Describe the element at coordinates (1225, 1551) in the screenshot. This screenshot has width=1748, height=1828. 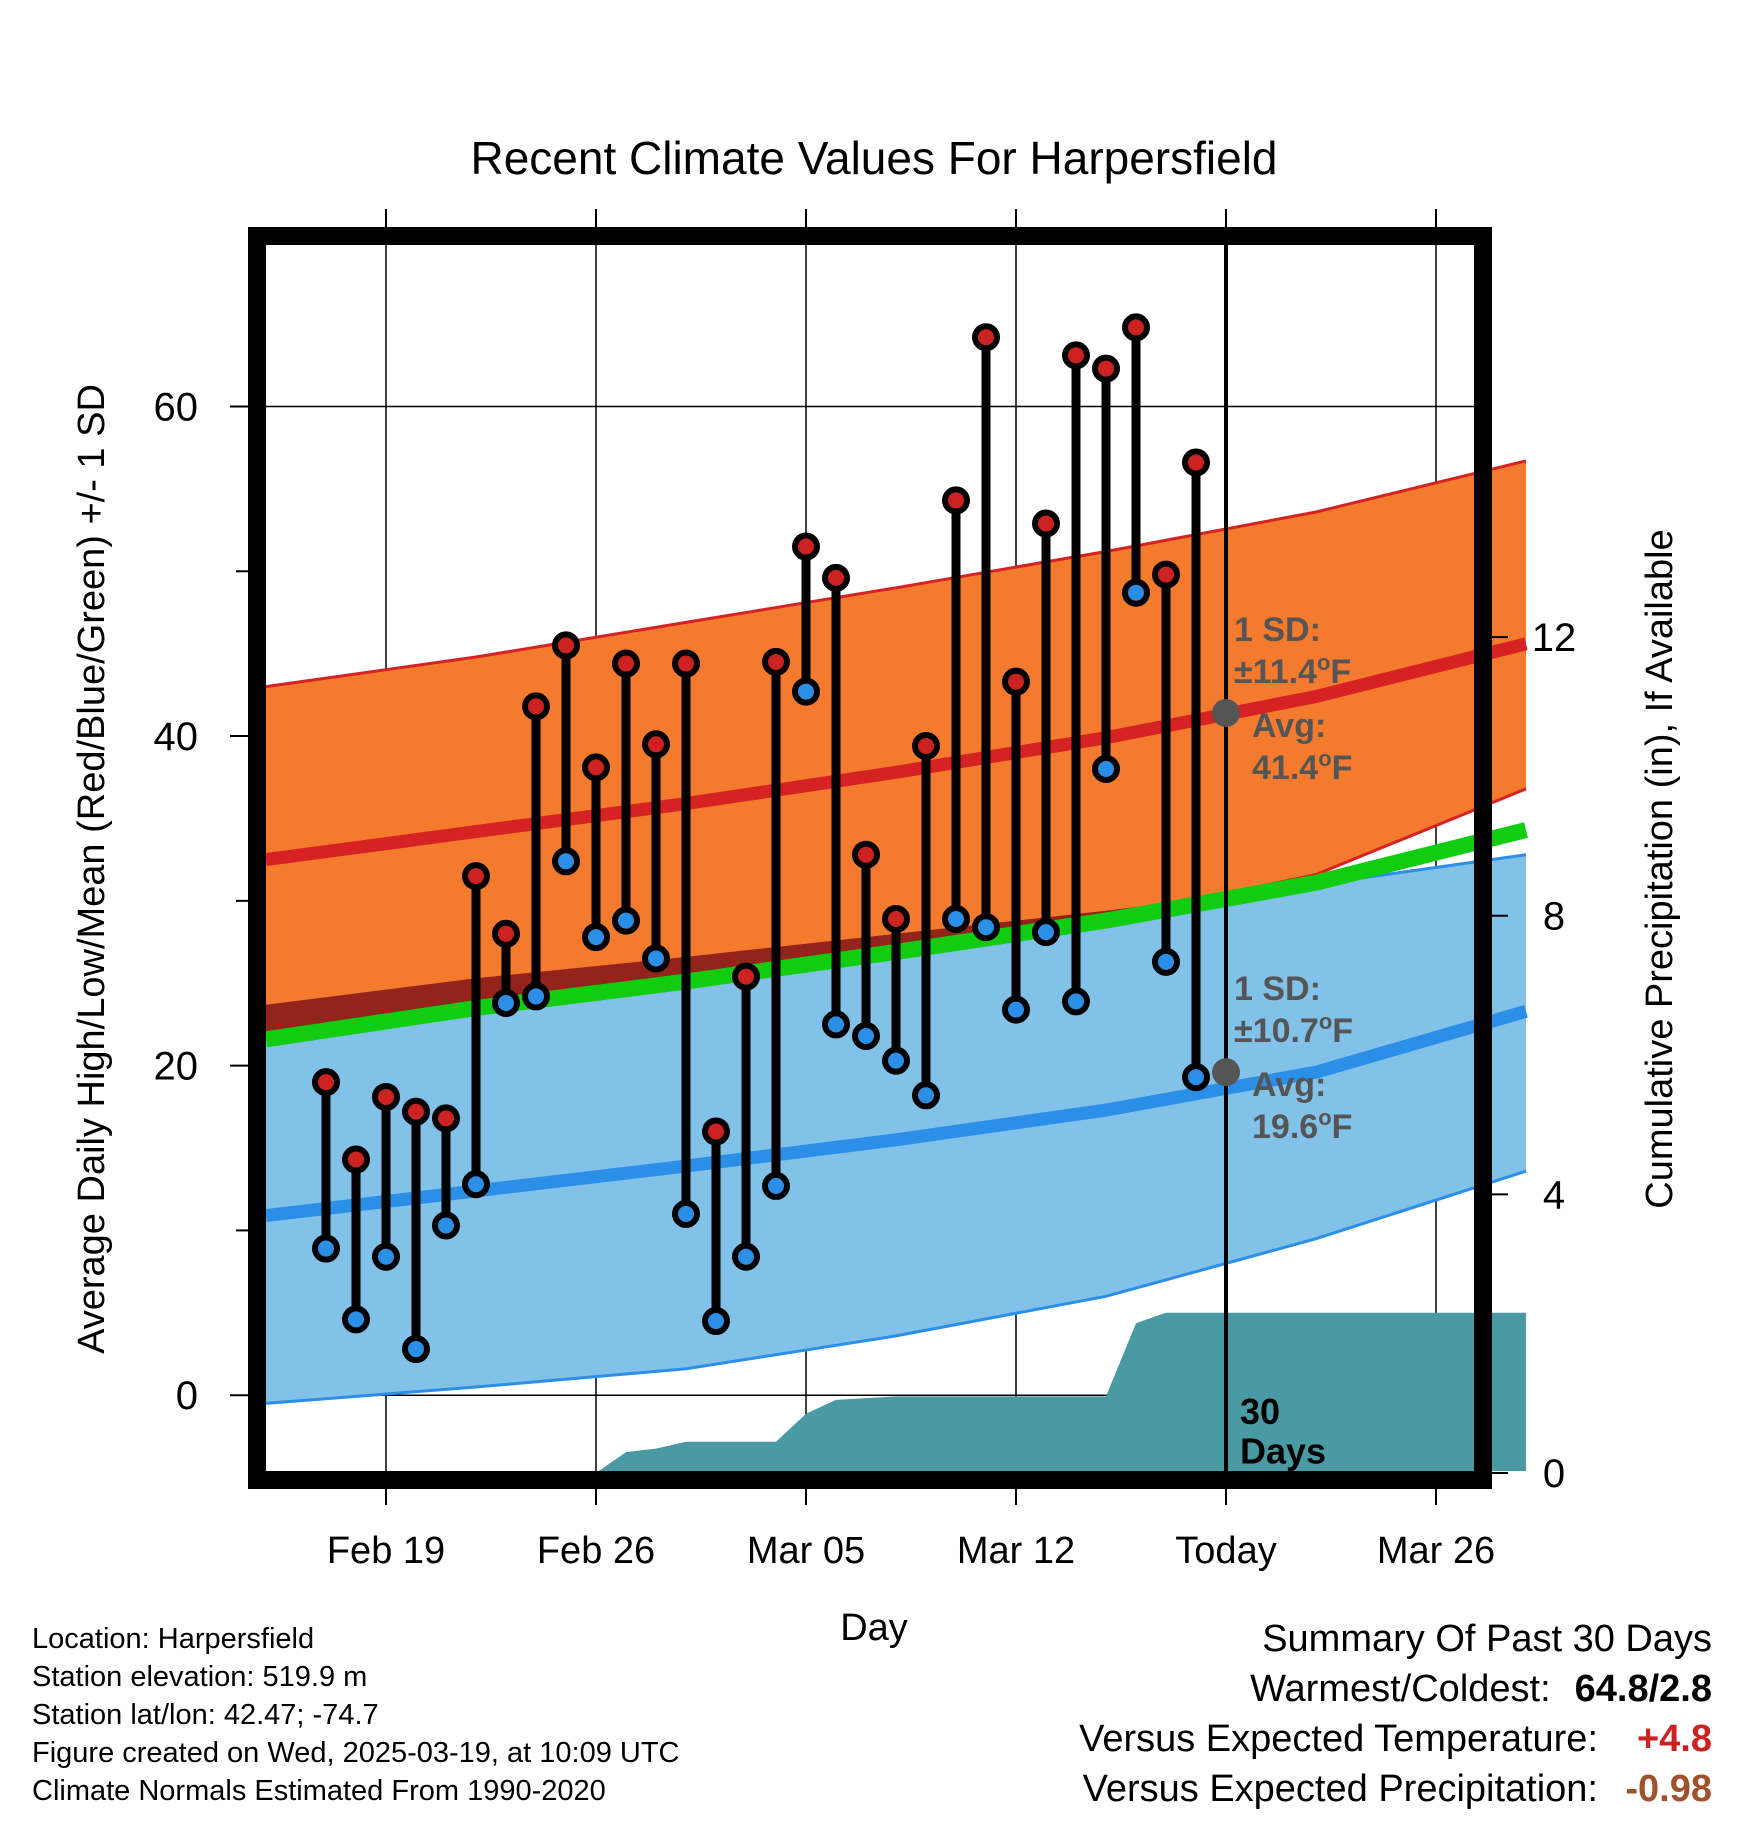
I see `x-tick-label: Today` at that location.